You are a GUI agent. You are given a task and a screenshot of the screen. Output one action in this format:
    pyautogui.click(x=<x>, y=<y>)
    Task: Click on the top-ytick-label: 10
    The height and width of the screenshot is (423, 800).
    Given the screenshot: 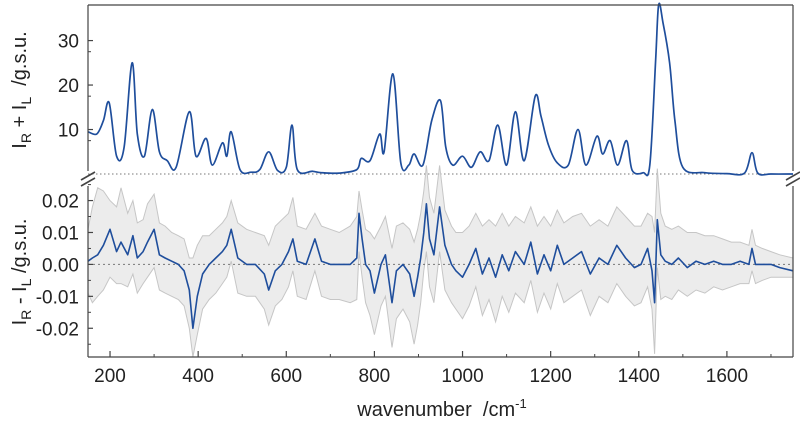 What is the action you would take?
    pyautogui.click(x=68, y=131)
    